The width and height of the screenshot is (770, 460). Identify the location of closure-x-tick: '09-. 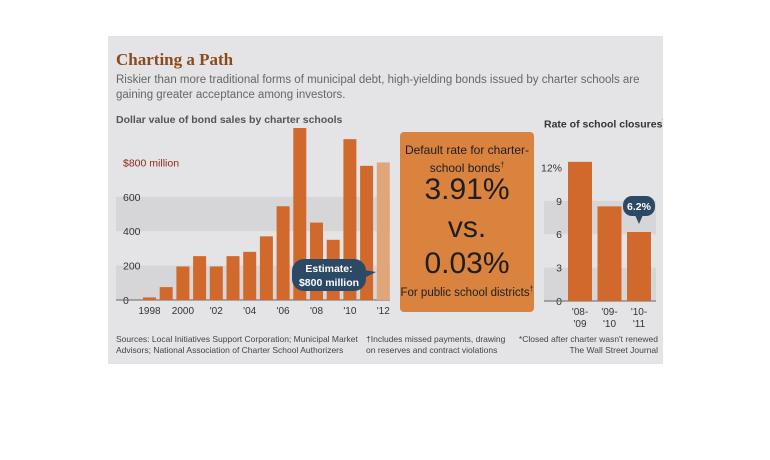
(609, 312).